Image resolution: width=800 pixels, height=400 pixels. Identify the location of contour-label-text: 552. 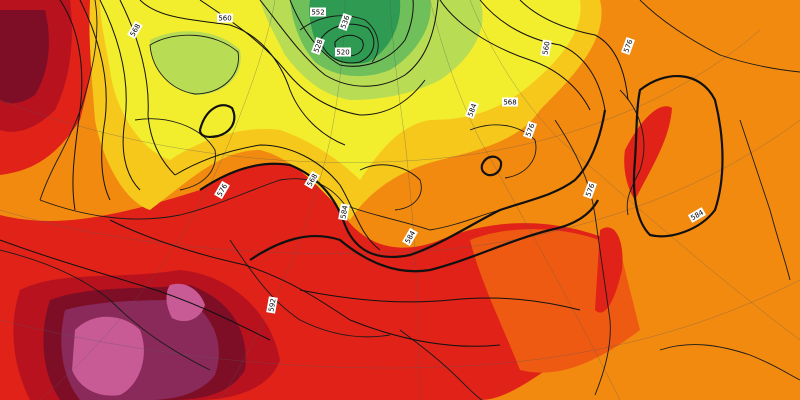
(317, 13).